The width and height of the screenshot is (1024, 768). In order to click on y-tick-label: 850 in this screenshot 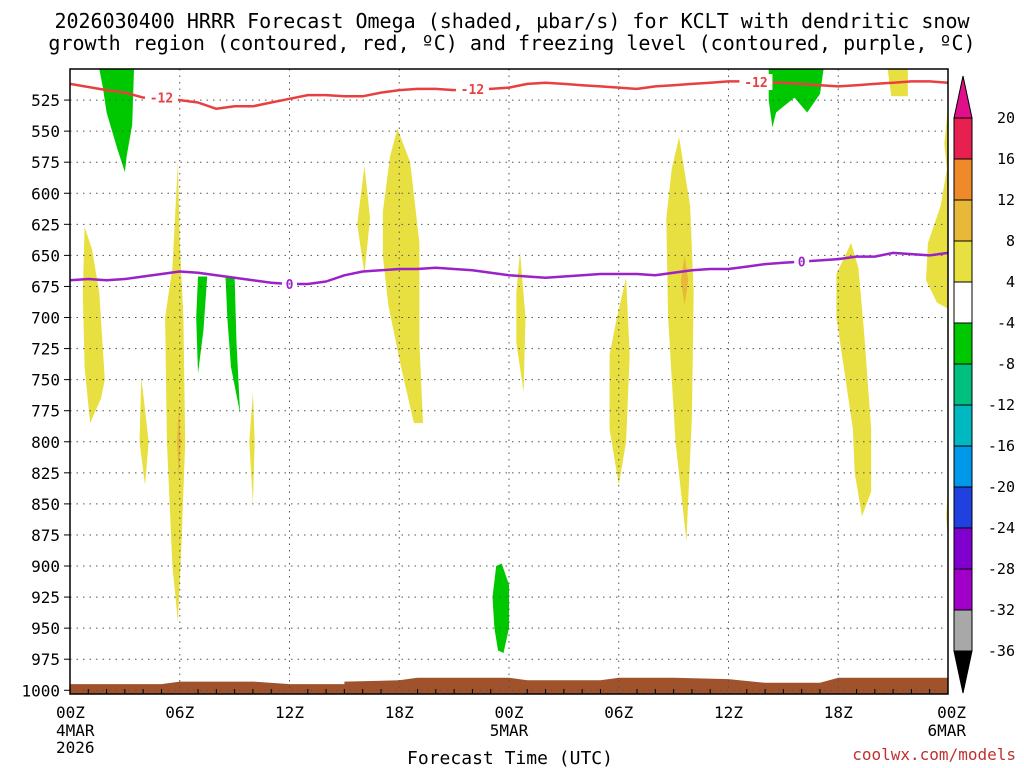, I will do `click(45, 504)`.